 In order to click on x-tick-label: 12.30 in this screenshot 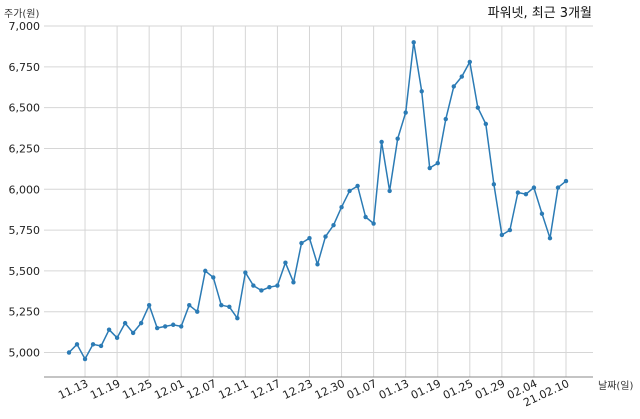, I will do `click(330, 389)`.